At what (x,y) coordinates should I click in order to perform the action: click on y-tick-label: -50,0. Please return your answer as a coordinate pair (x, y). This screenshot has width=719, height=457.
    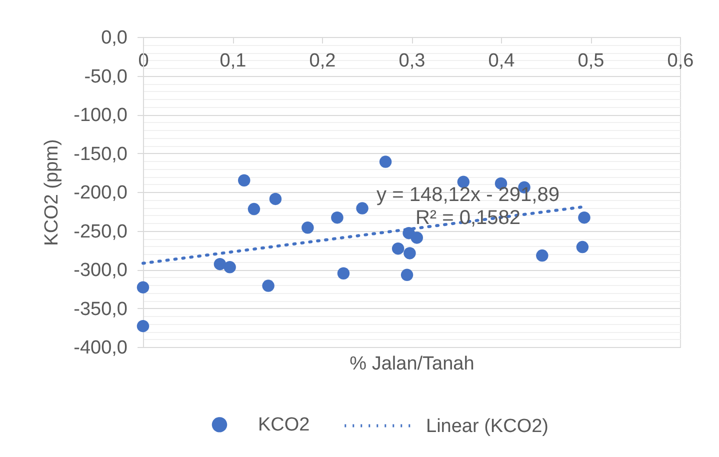
    Looking at the image, I should click on (106, 77).